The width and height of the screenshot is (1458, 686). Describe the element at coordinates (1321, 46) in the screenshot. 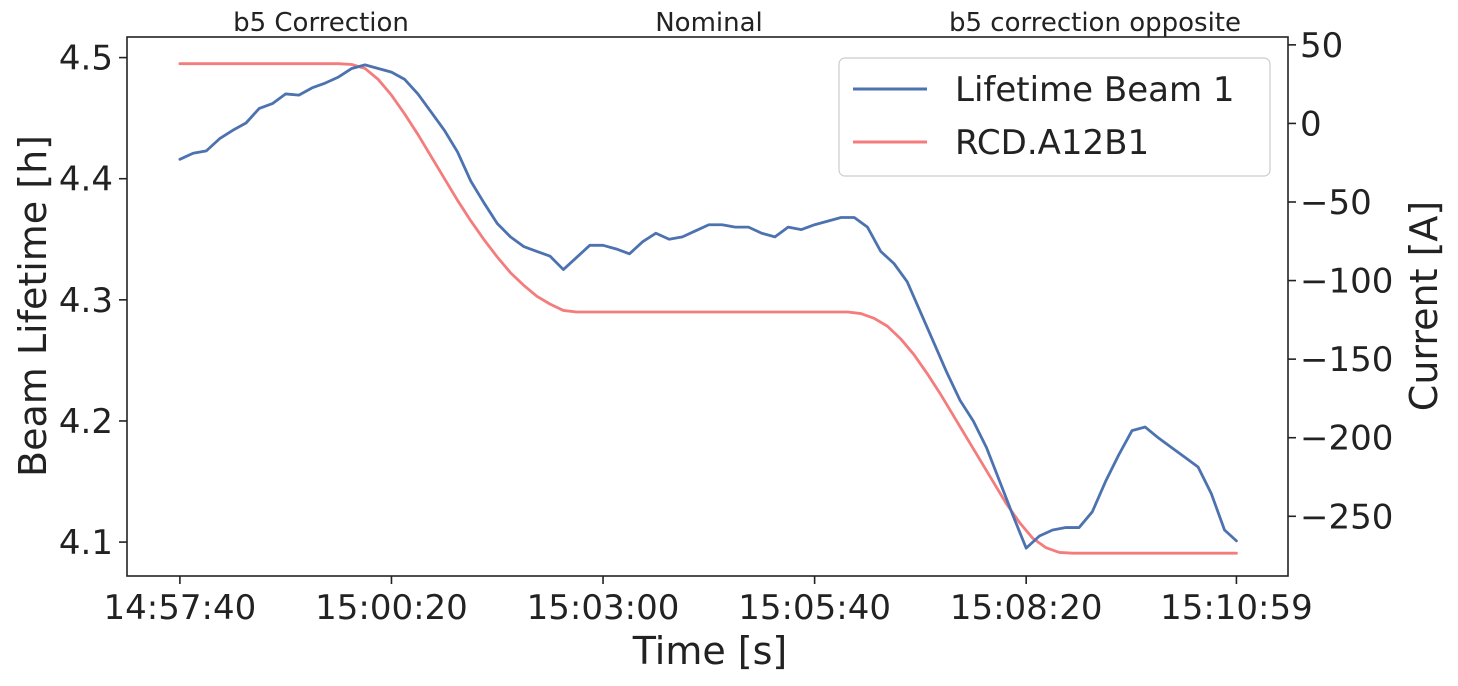

I see `right-y-tick-label: 50` at that location.